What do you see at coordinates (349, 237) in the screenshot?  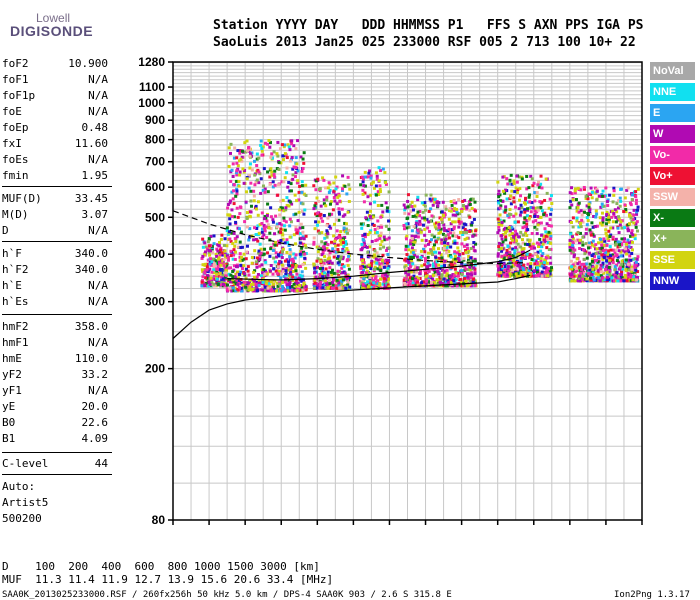 I see `profile-curve` at bounding box center [349, 237].